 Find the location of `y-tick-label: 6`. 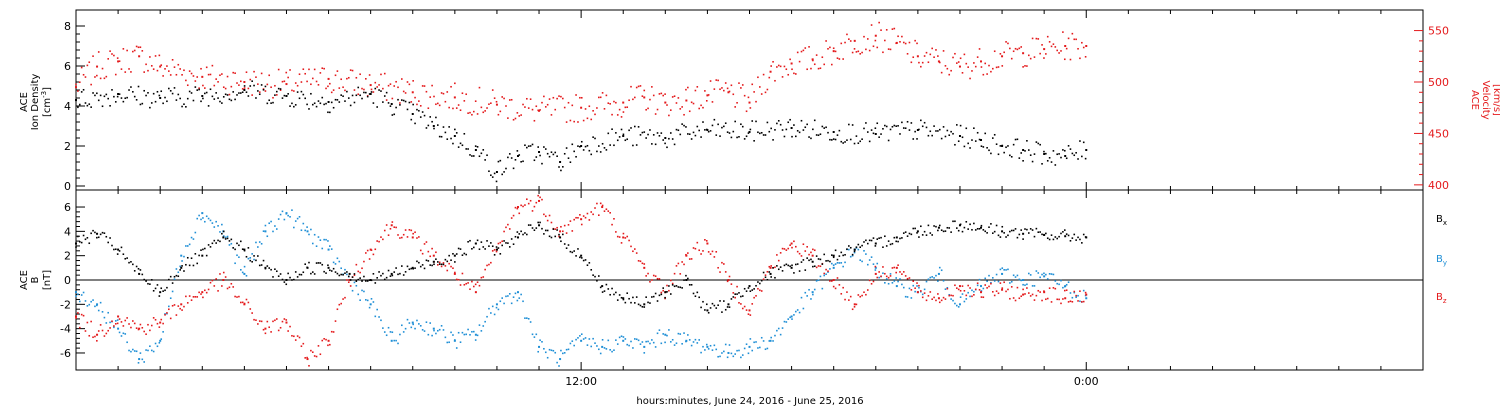

y-tick-label: 6 is located at coordinates (67, 207).